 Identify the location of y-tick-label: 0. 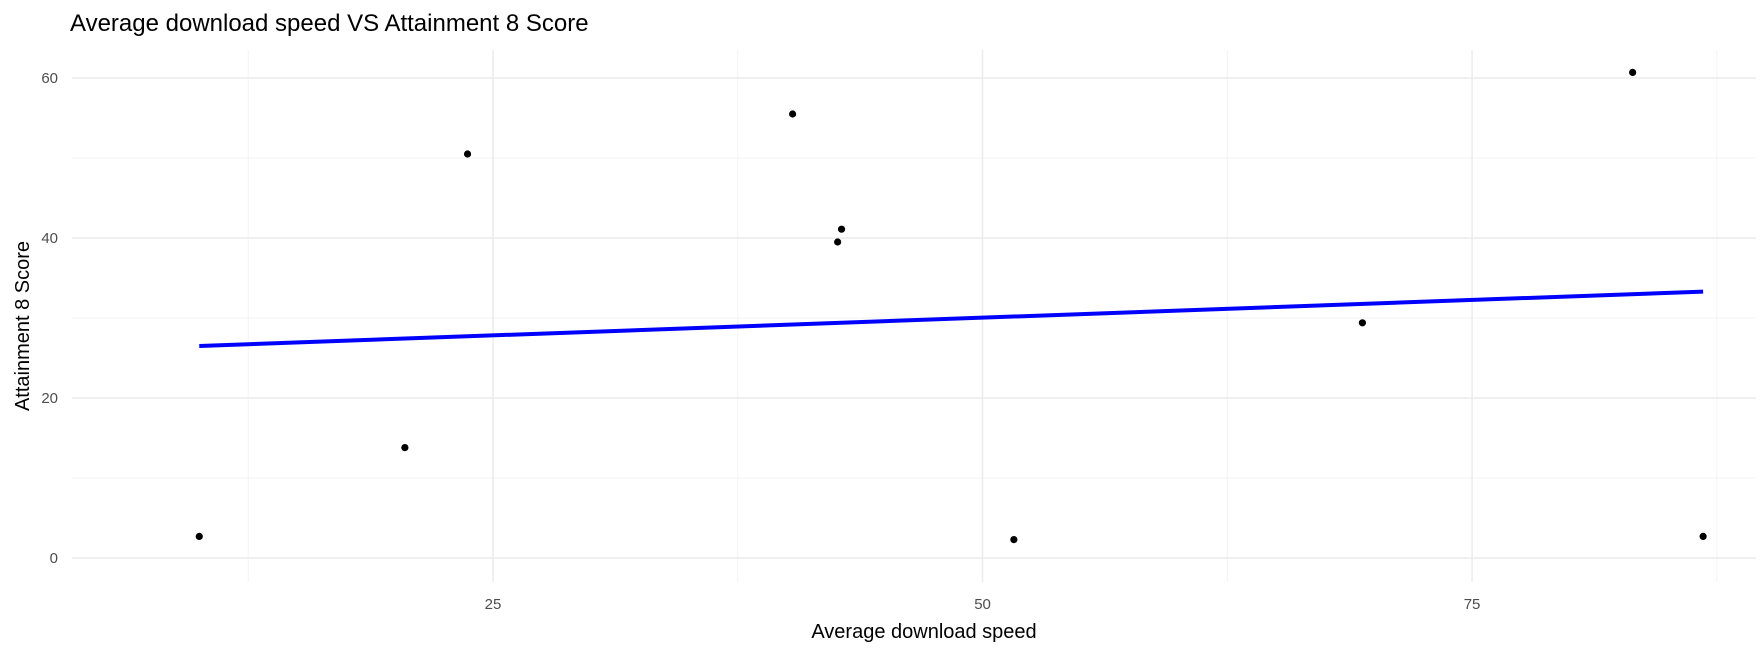
(54, 558).